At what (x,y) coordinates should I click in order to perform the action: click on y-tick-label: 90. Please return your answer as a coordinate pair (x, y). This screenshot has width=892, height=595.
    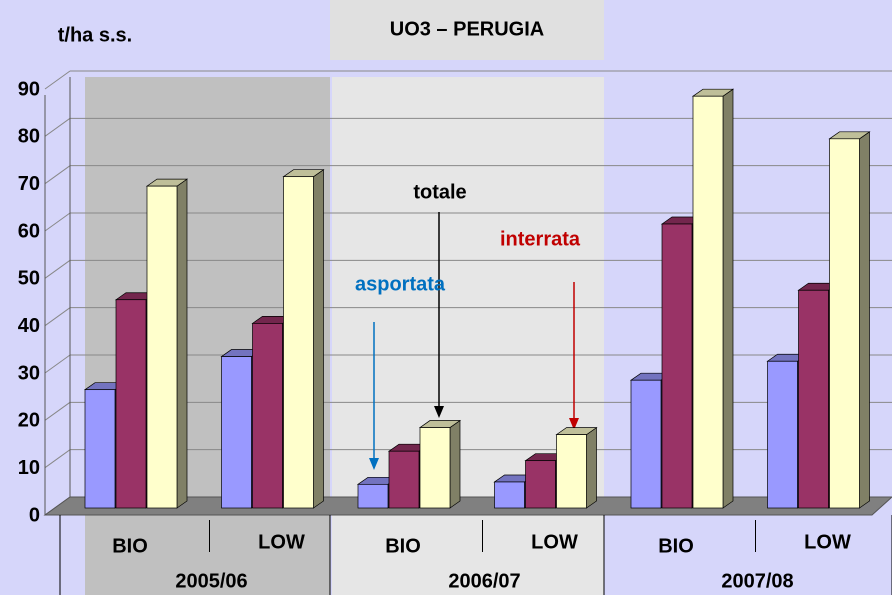
    Looking at the image, I should click on (29, 89).